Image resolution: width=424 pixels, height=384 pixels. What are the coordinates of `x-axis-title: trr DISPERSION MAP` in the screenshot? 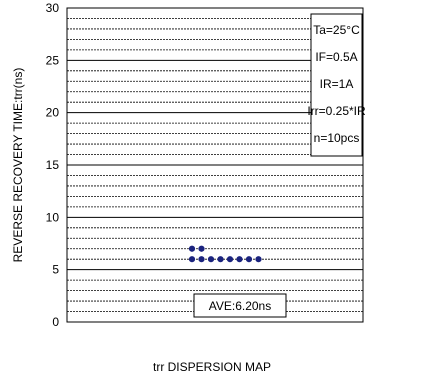 It's located at (212, 367).